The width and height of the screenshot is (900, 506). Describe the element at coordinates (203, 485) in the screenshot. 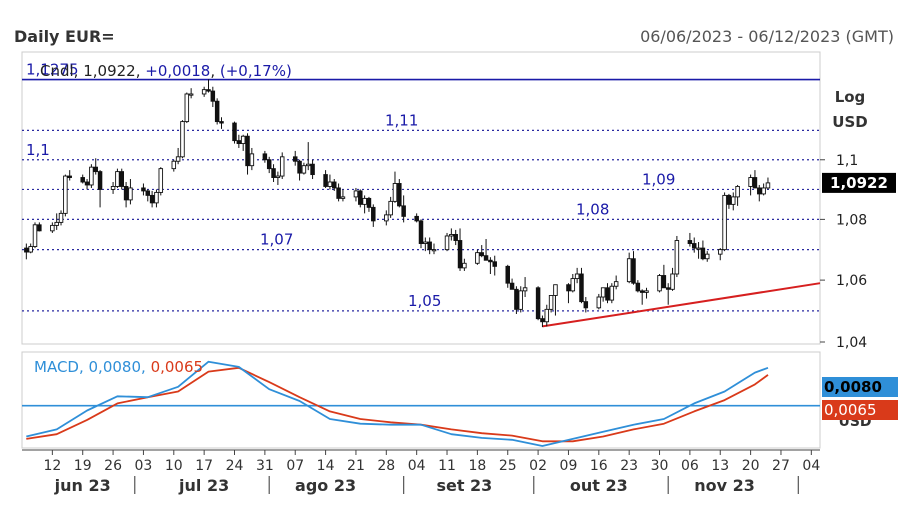

I see `month-label-1: jul 23` at that location.